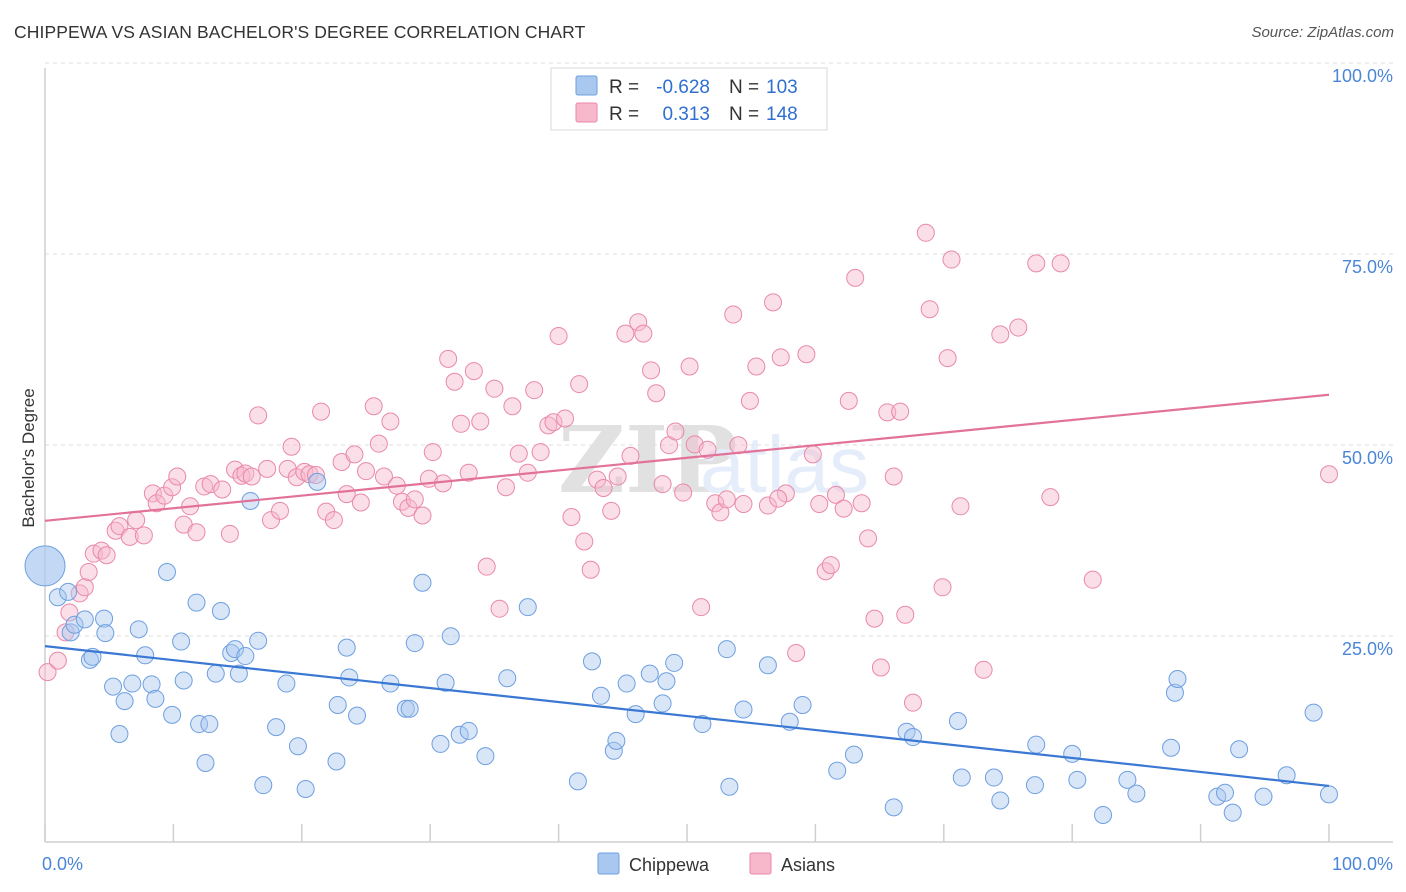 The width and height of the screenshot is (1406, 892). I want to click on legend-n-value-chippewa: 103, so click(782, 87).